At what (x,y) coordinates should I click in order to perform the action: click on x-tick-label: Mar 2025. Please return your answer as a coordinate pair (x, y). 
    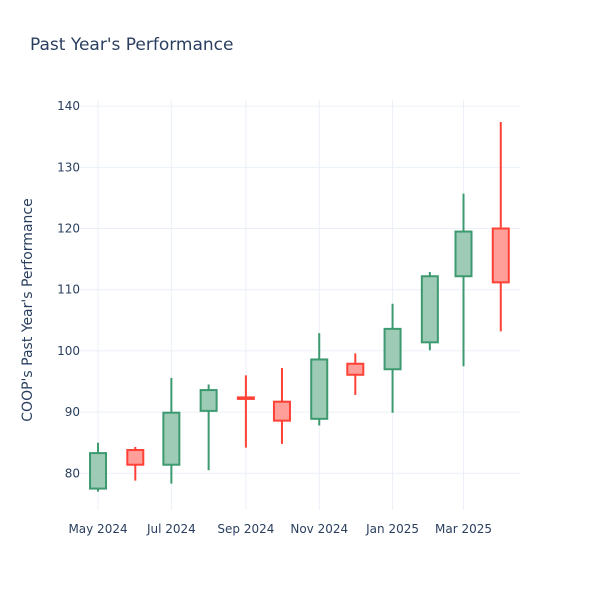
    Looking at the image, I should click on (463, 529).